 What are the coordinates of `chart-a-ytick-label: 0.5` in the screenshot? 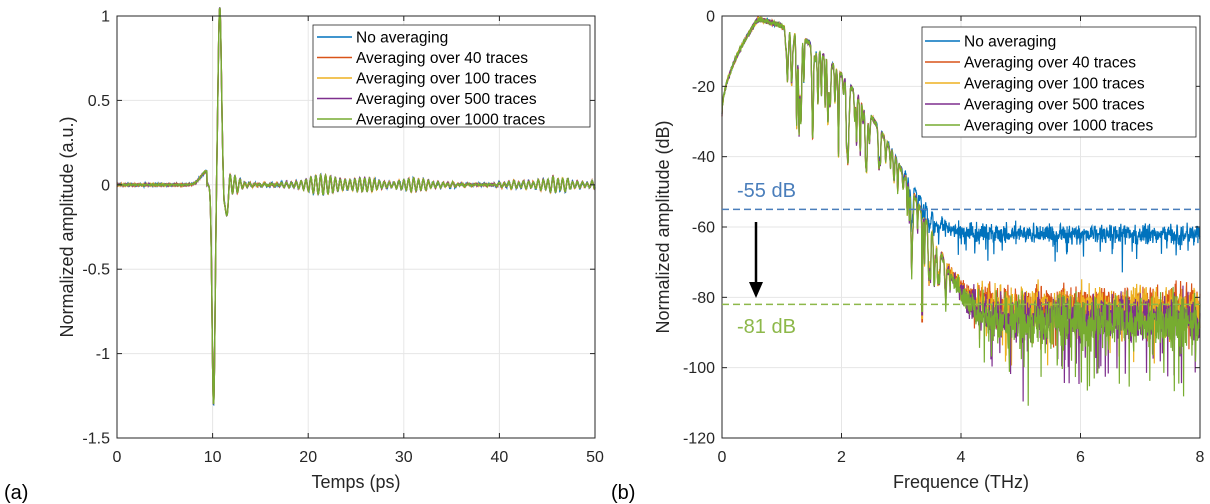 It's located at (99, 101).